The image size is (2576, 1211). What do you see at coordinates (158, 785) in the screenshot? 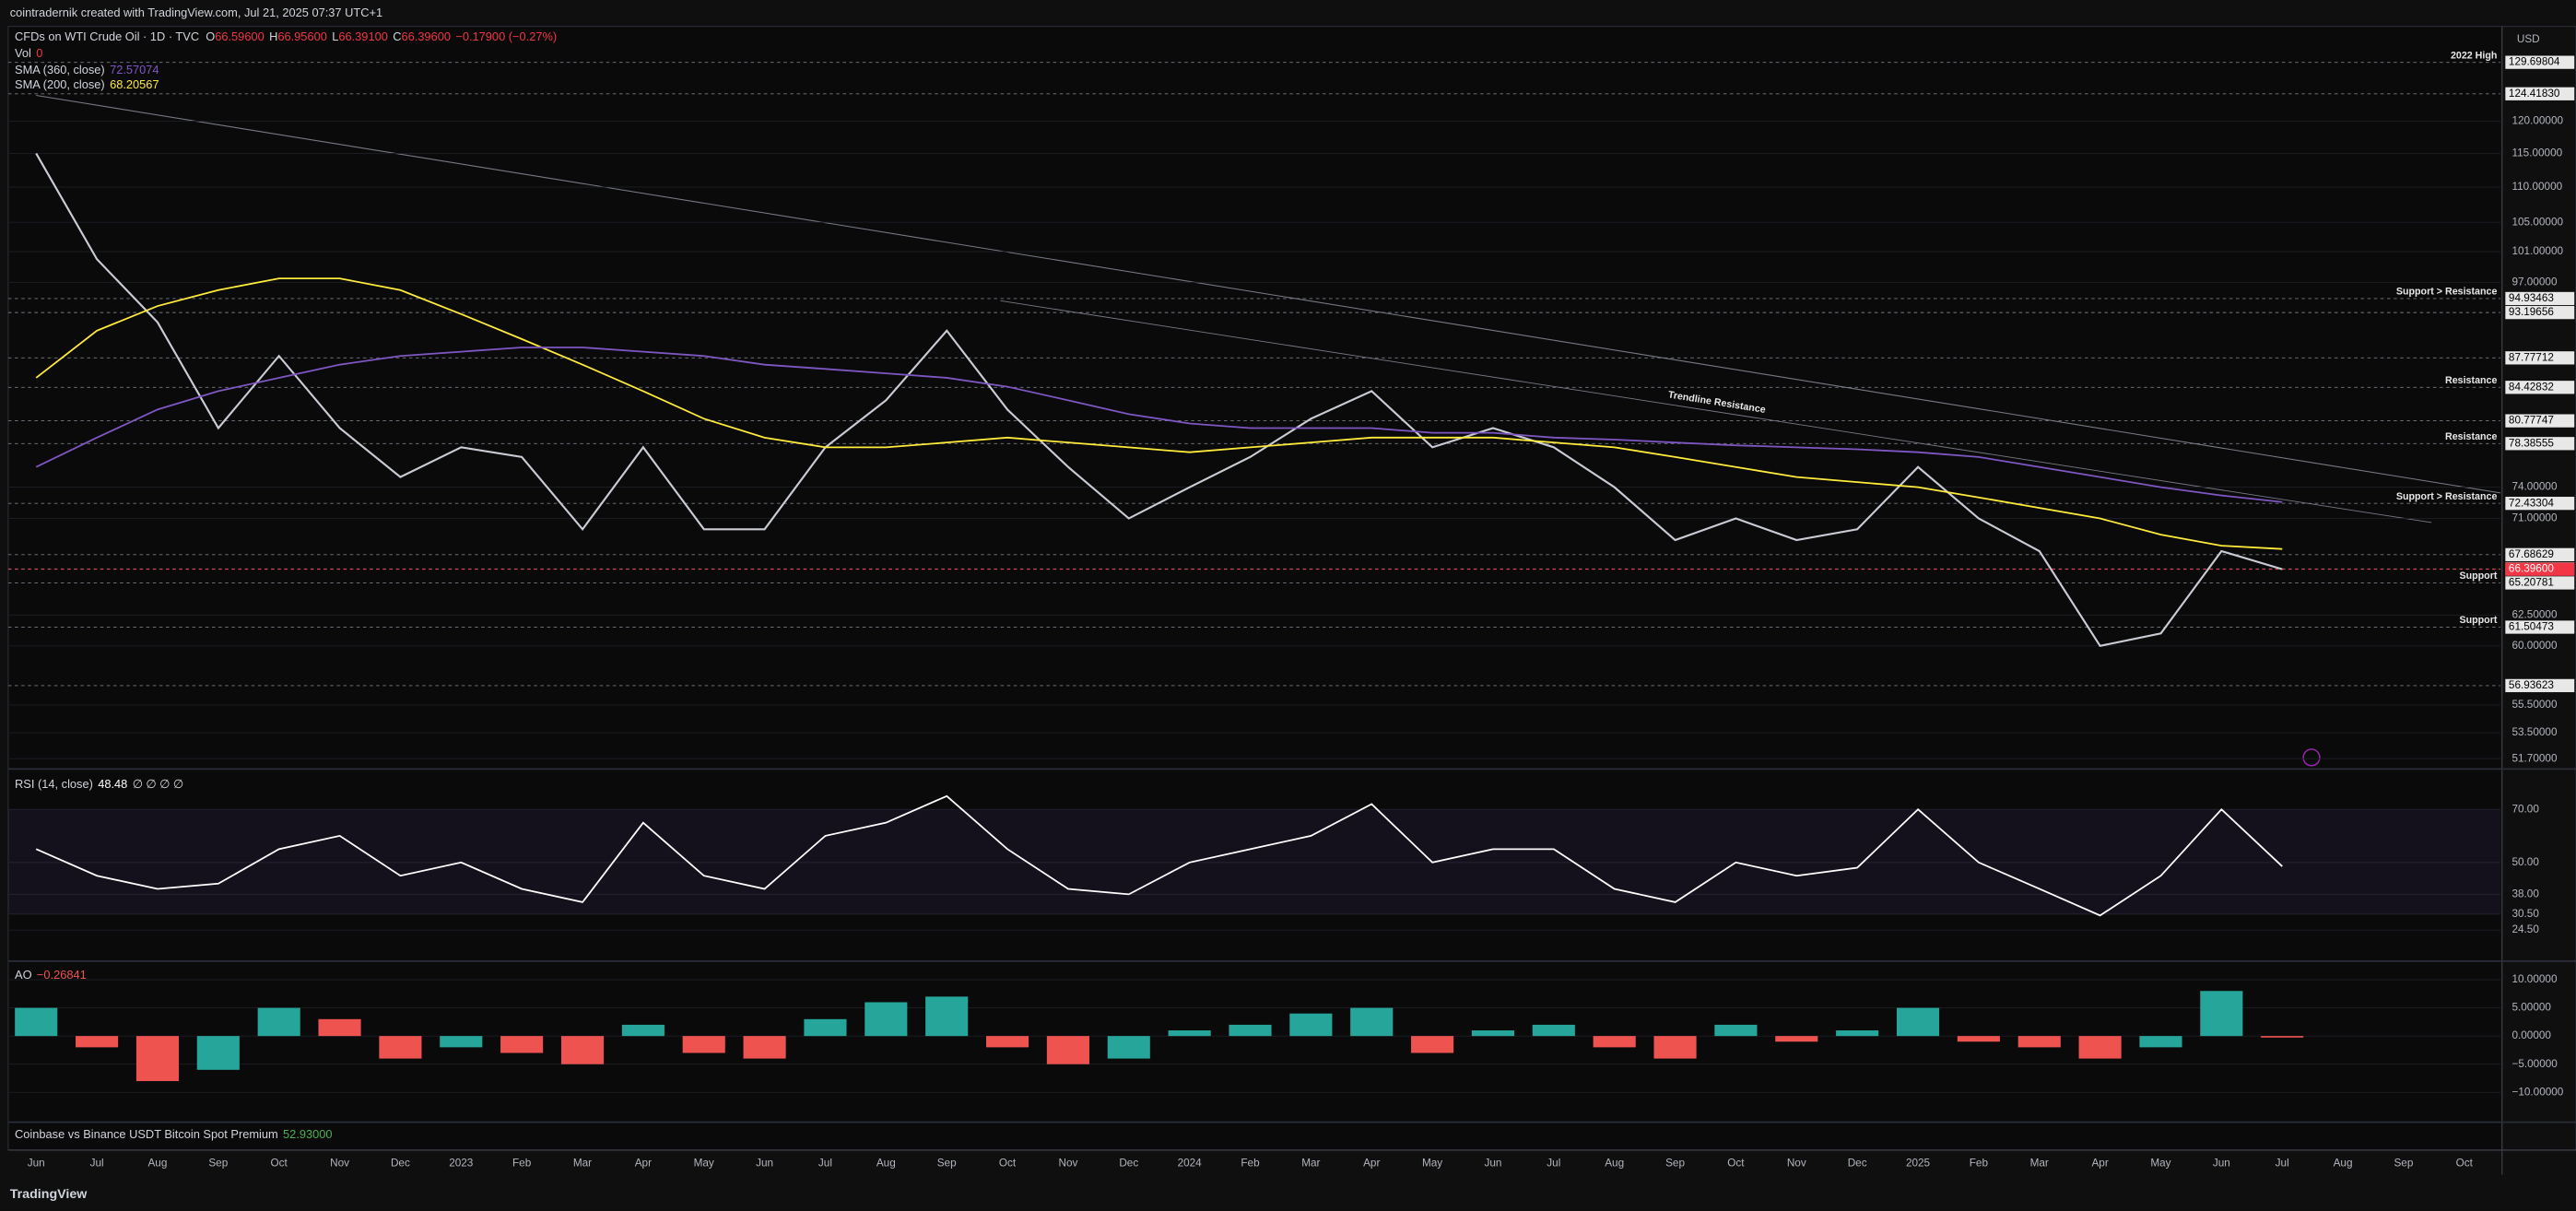
I see `rsi-symbols: ∅ ∅ ∅ ∅` at bounding box center [158, 785].